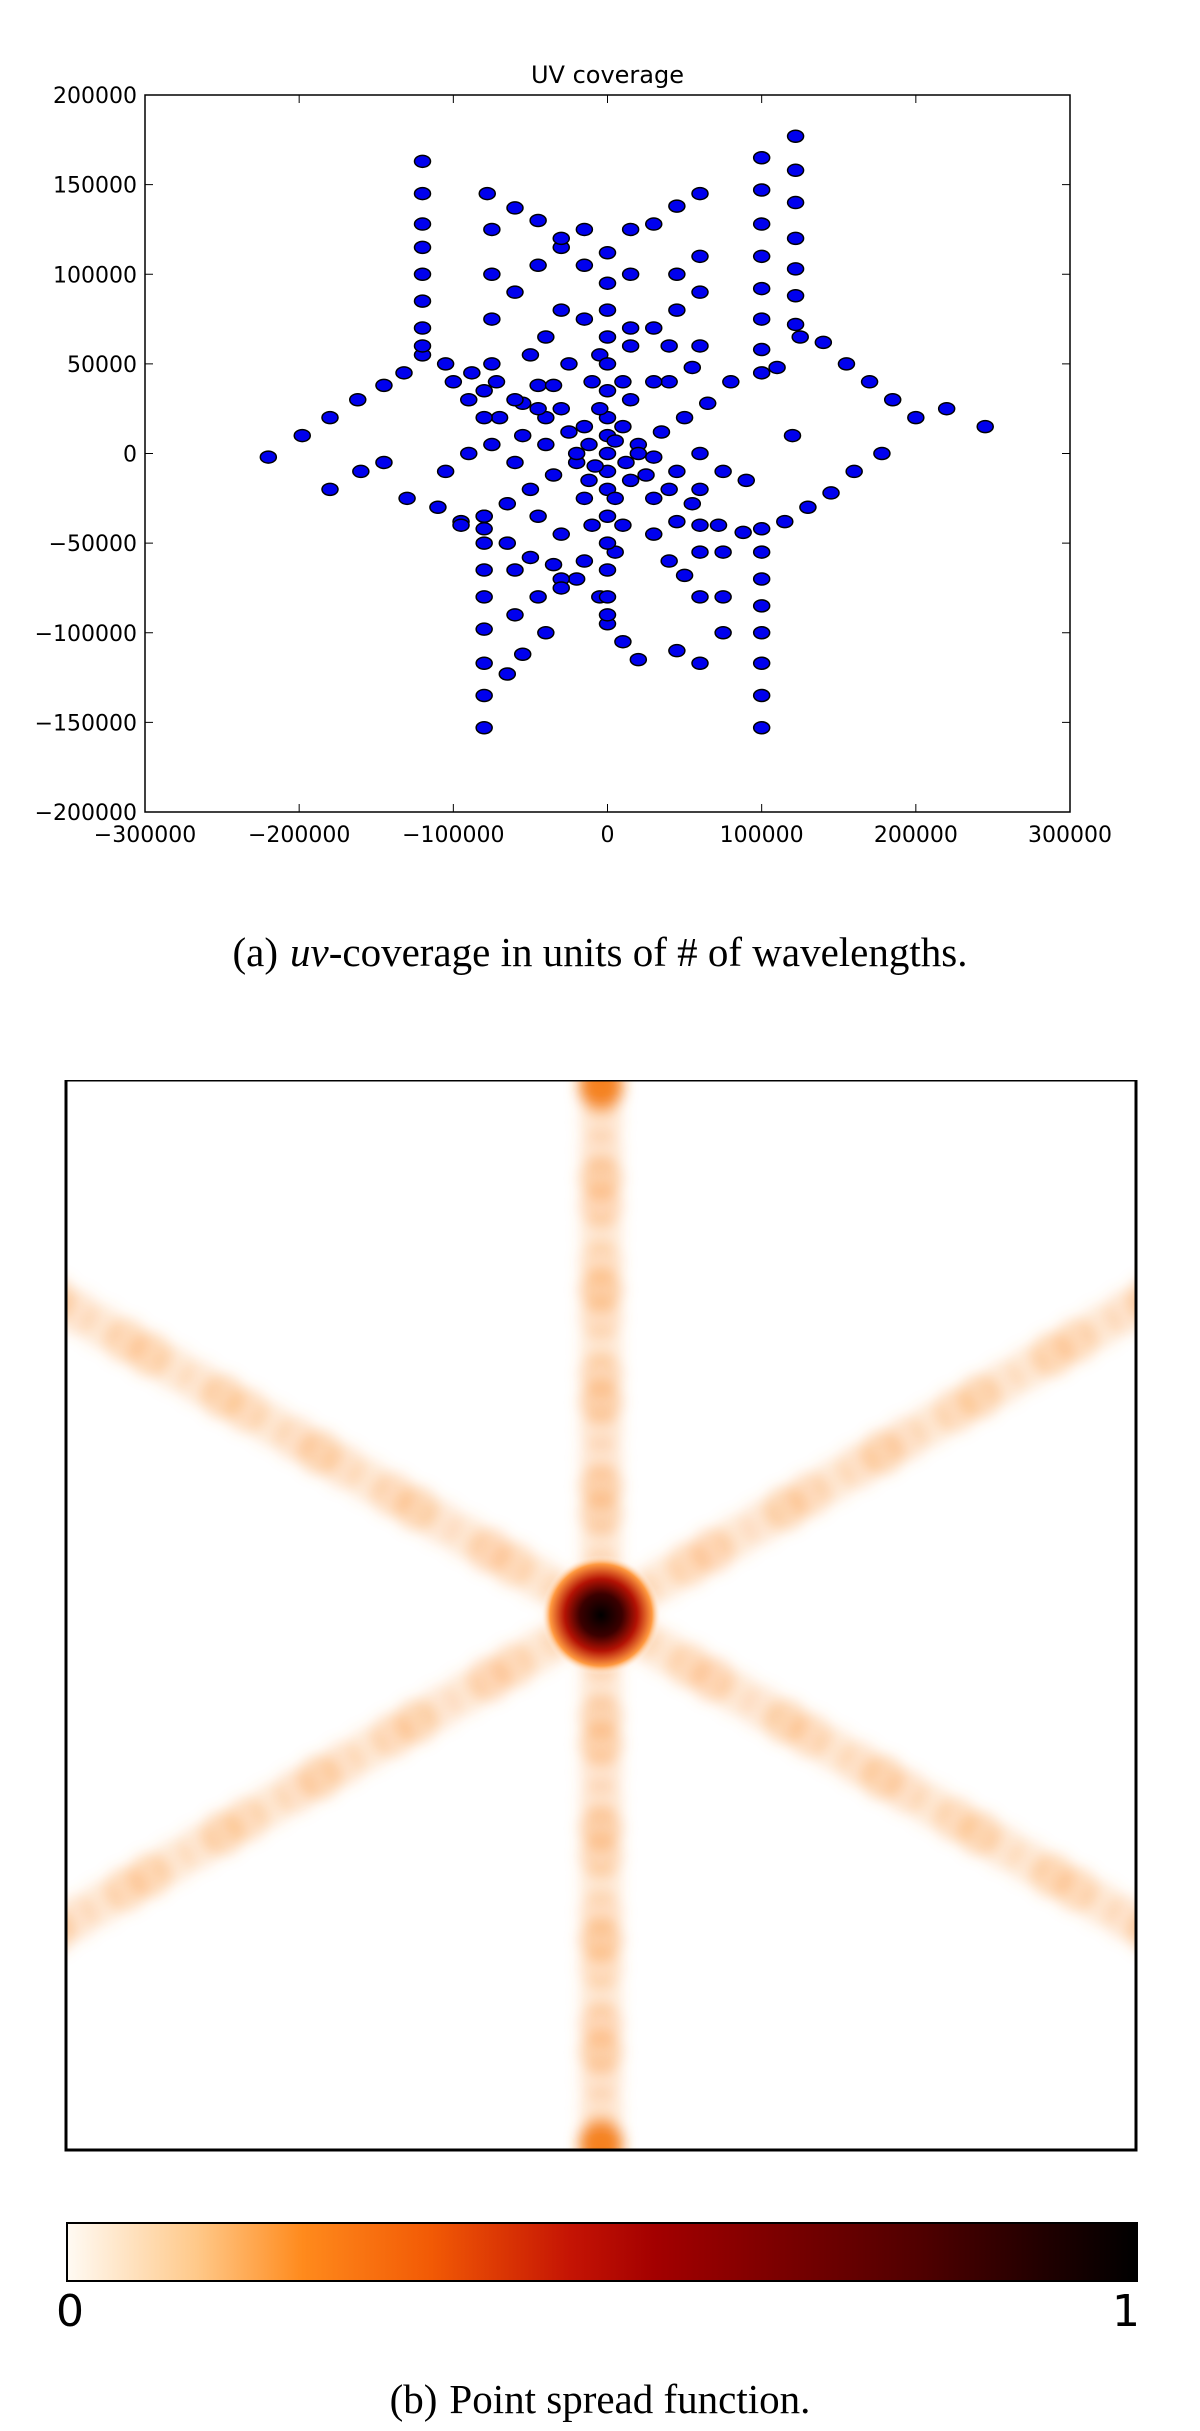 The image size is (1200, 2431). I want to click on psf-edge-blob, so click(601, 1093).